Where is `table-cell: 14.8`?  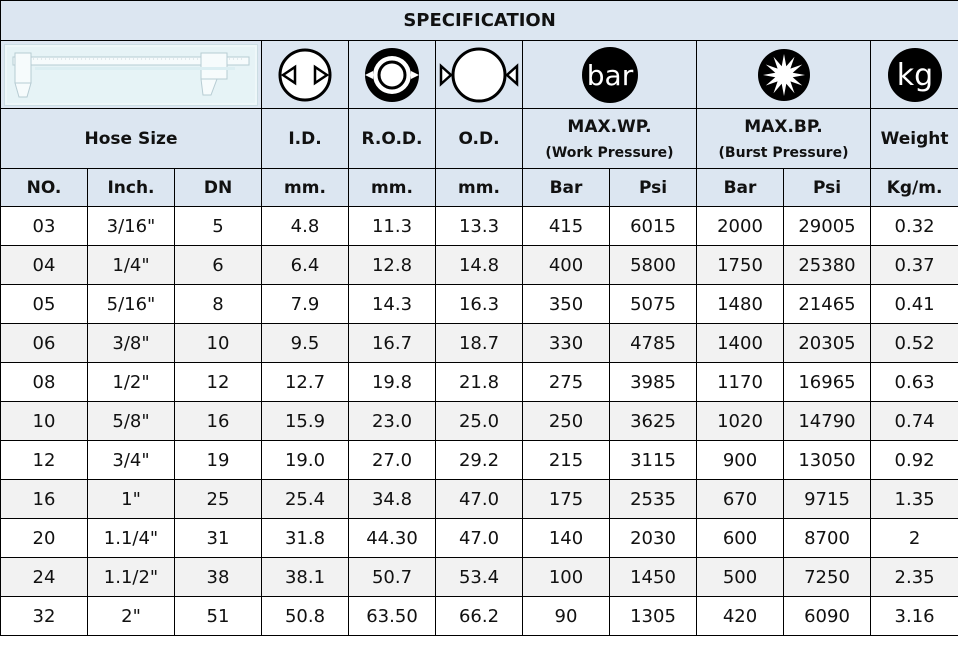
table-cell: 14.8 is located at coordinates (479, 265).